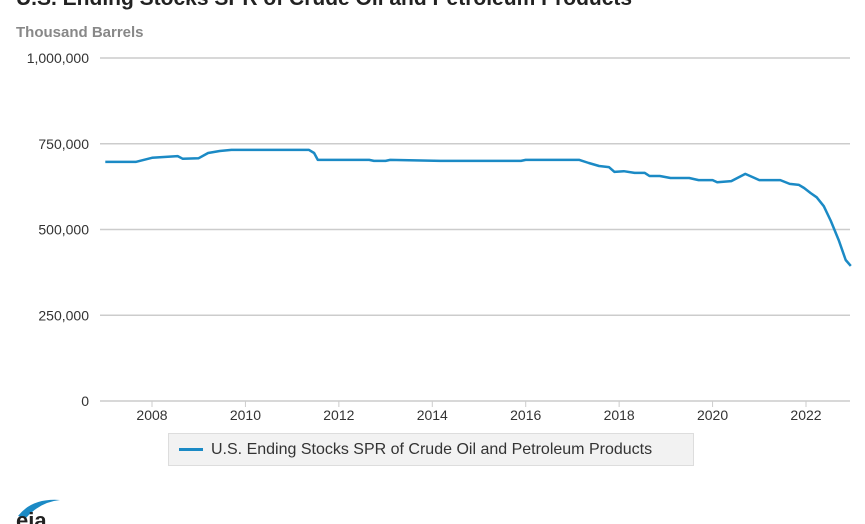 This screenshot has width=865, height=524. I want to click on x-tick-label: 2022, so click(805, 415).